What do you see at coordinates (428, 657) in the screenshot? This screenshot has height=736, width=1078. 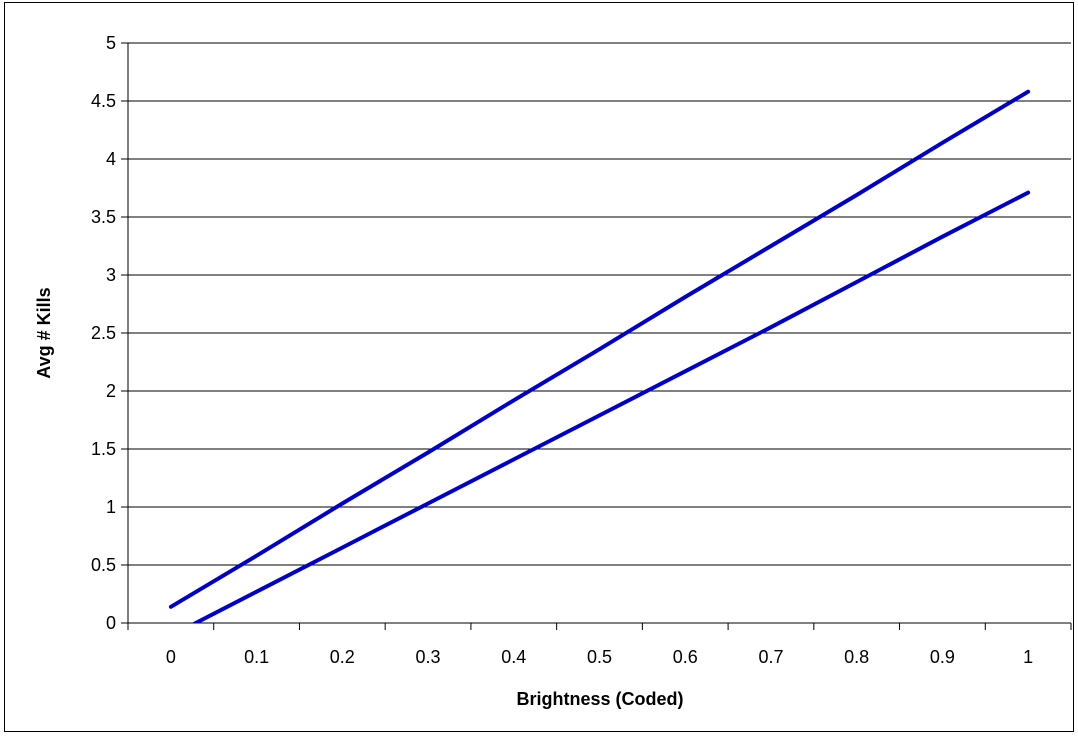 I see `x-tick-label: 0.3` at bounding box center [428, 657].